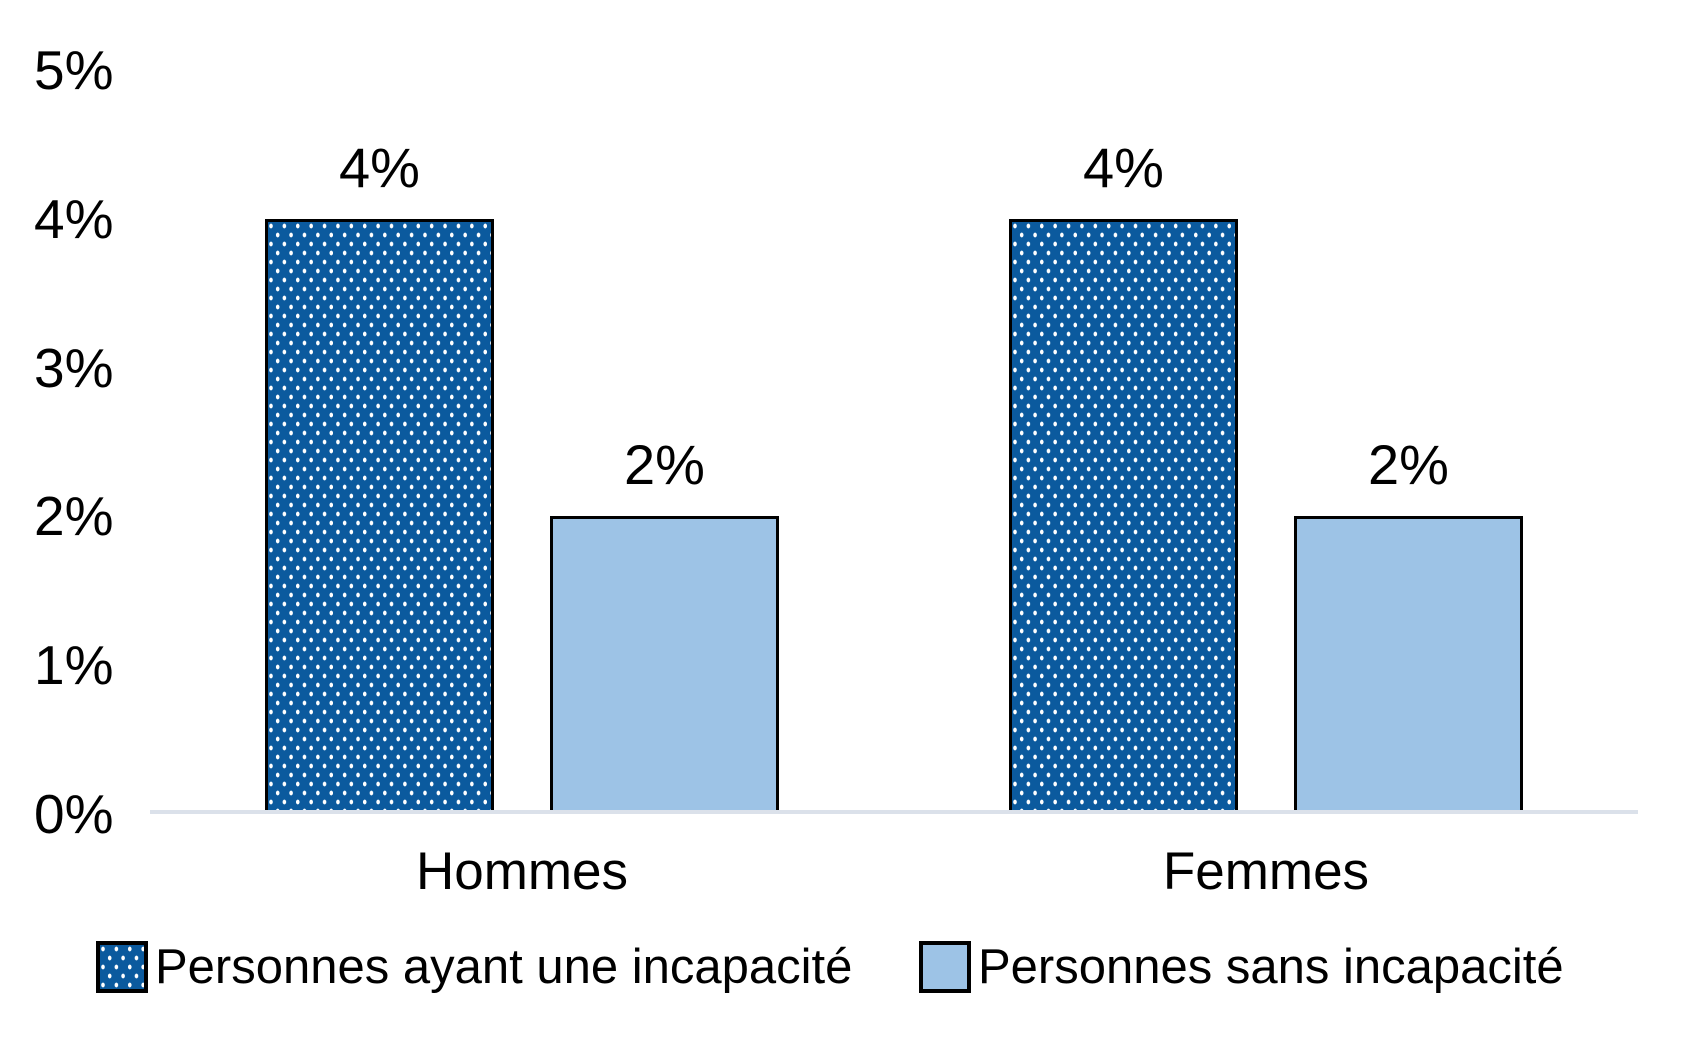  I want to click on legend-item-without-disability: Personnes sans incapacité, so click(1241, 967).